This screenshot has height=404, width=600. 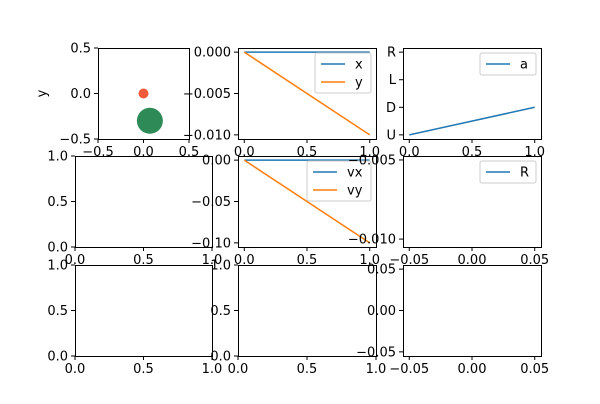 What do you see at coordinates (211, 243) in the screenshot?
I see `y-tick-label: −0.10` at bounding box center [211, 243].